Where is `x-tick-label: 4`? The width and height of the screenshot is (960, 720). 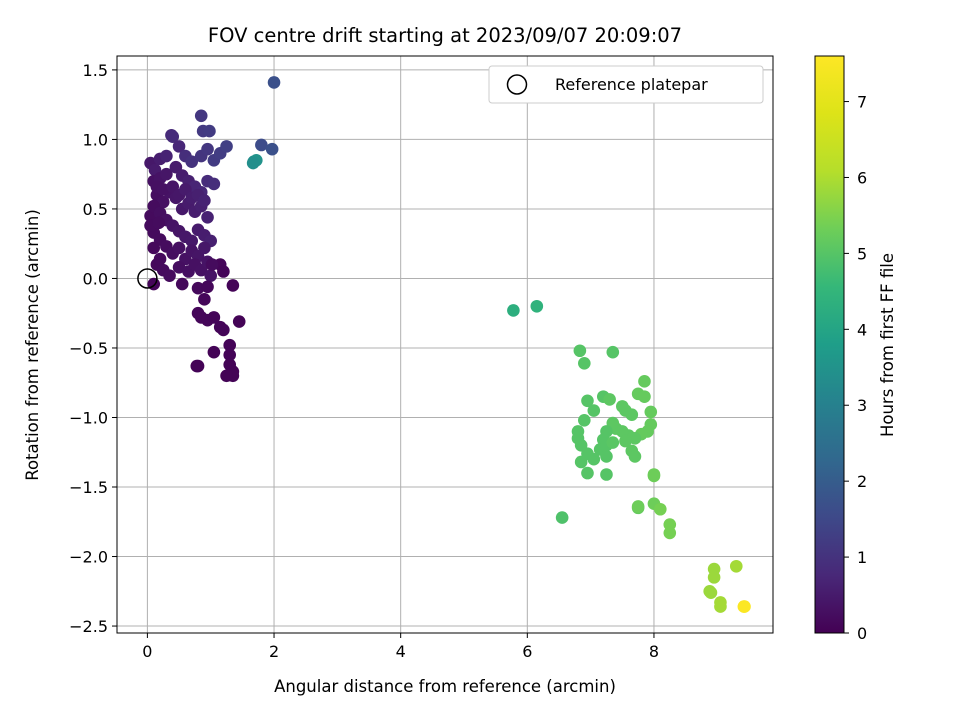
x-tick-label: 4 is located at coordinates (401, 651).